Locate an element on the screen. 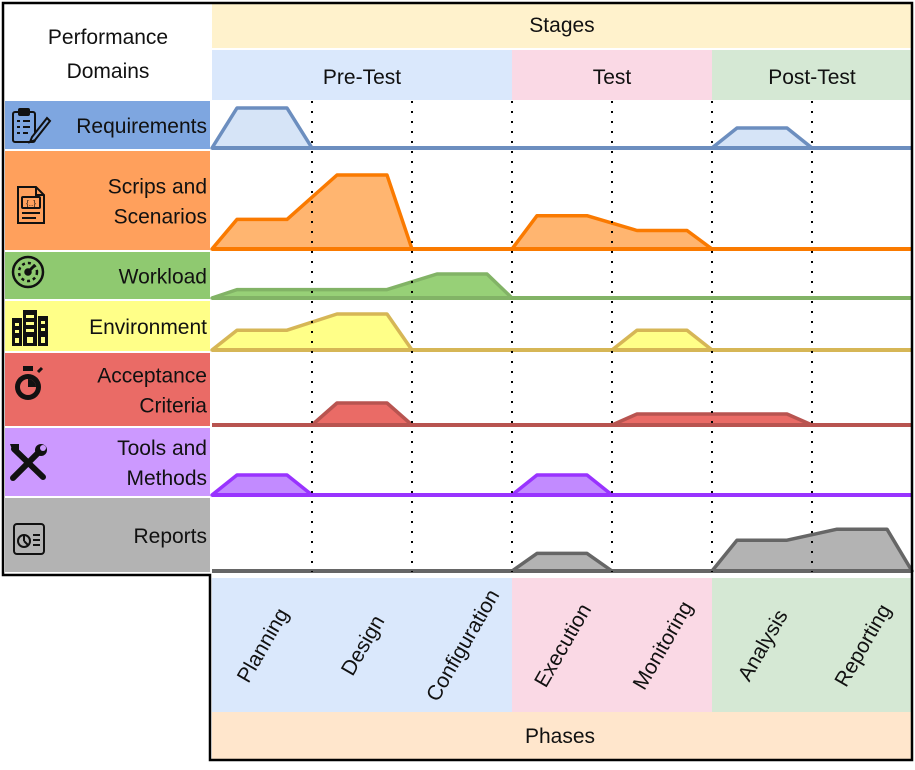 This screenshot has width=915, height=770. stages-header-band is located at coordinates (562, 25).